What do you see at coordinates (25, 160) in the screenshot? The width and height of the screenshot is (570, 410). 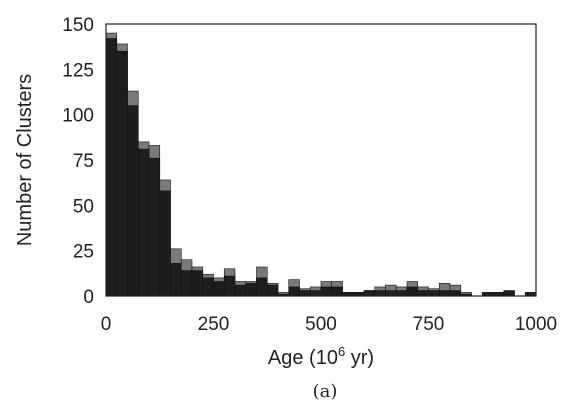 I see `y-axis-label: Number of Clusters` at bounding box center [25, 160].